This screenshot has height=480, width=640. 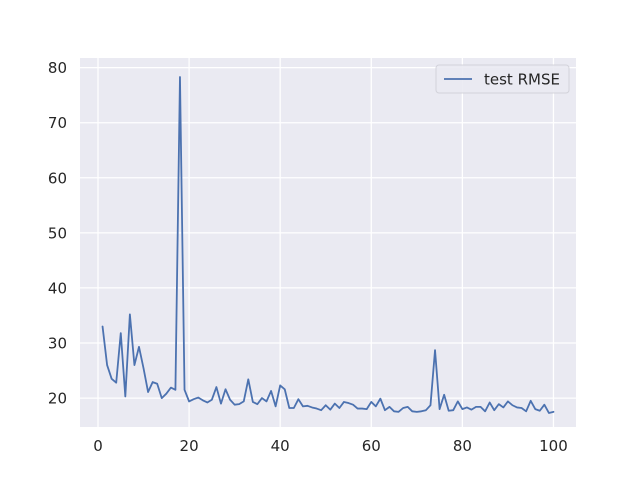 What do you see at coordinates (189, 446) in the screenshot?
I see `x-tick-label: 20` at bounding box center [189, 446].